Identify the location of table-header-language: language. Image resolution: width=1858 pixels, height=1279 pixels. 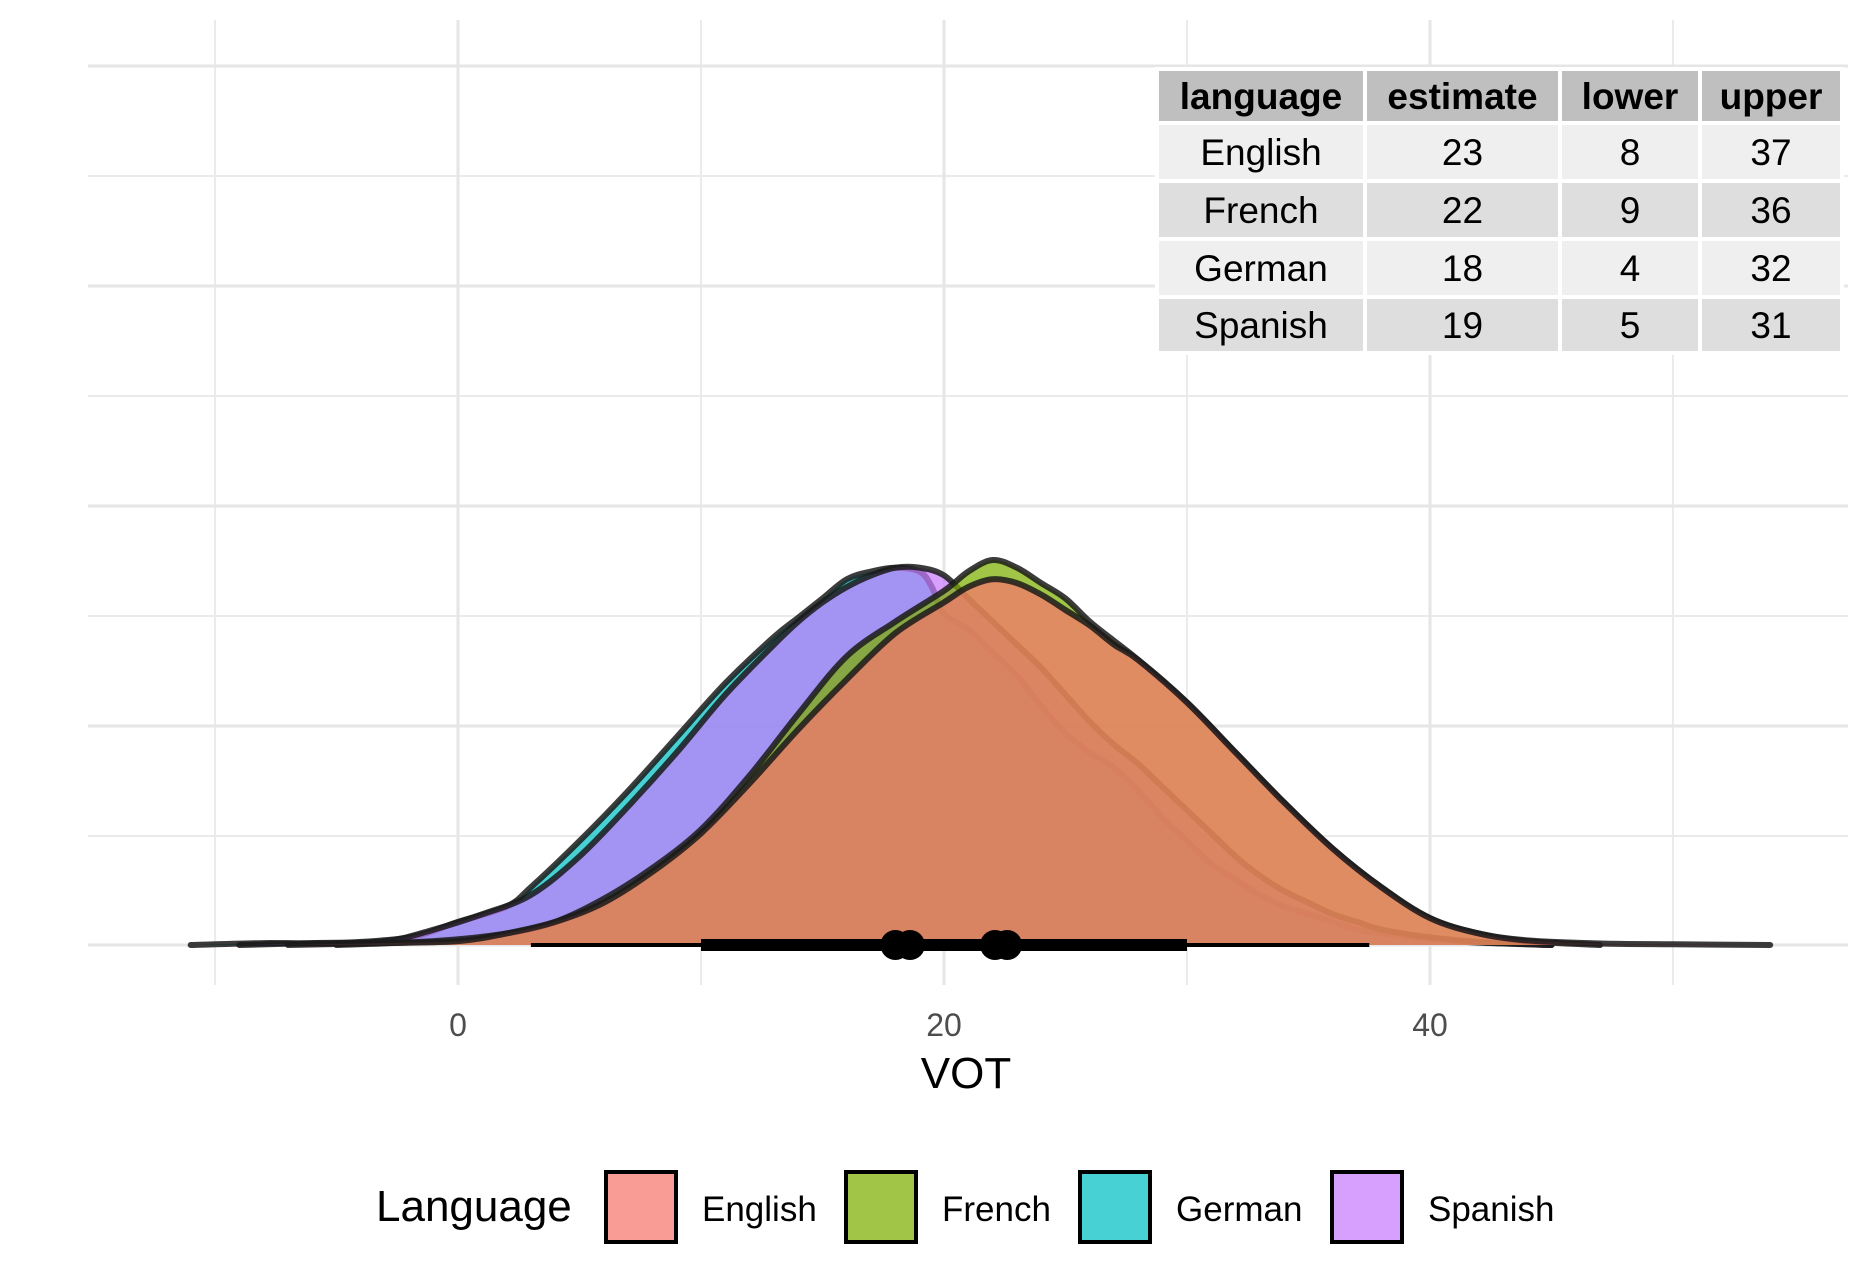
(1261, 96).